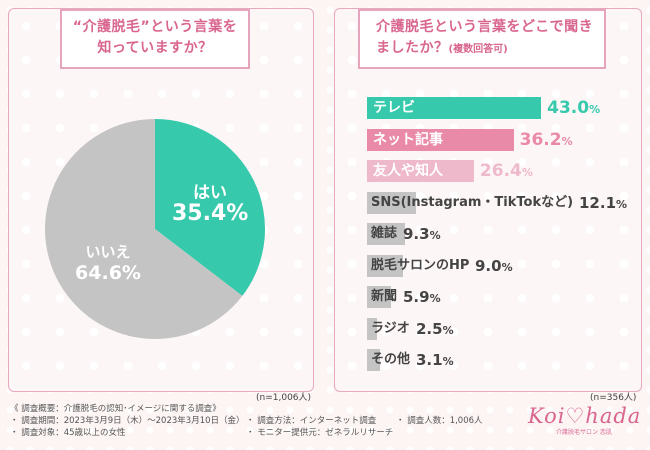  What do you see at coordinates (439, 421) in the screenshot?
I see `survey-count: ・ 調査人数：1,006人` at bounding box center [439, 421].